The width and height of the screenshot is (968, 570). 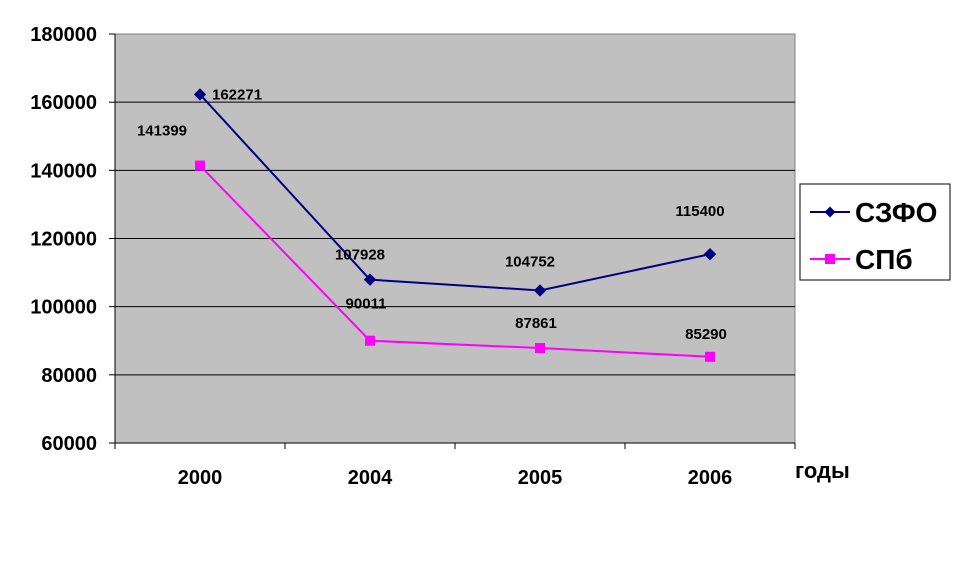 What do you see at coordinates (366, 304) in the screenshot?
I see `data-label: 90011` at bounding box center [366, 304].